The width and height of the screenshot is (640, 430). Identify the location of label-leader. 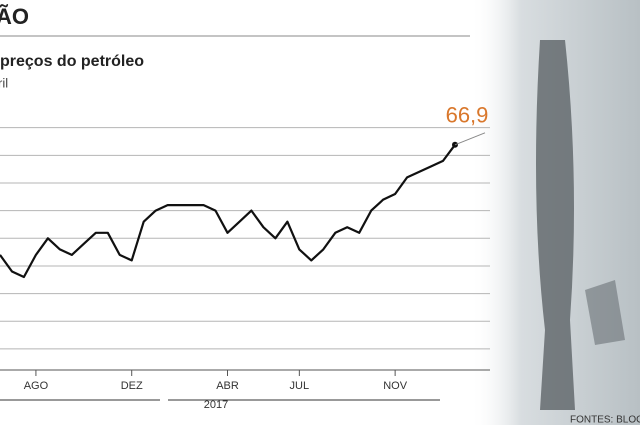
(470, 139).